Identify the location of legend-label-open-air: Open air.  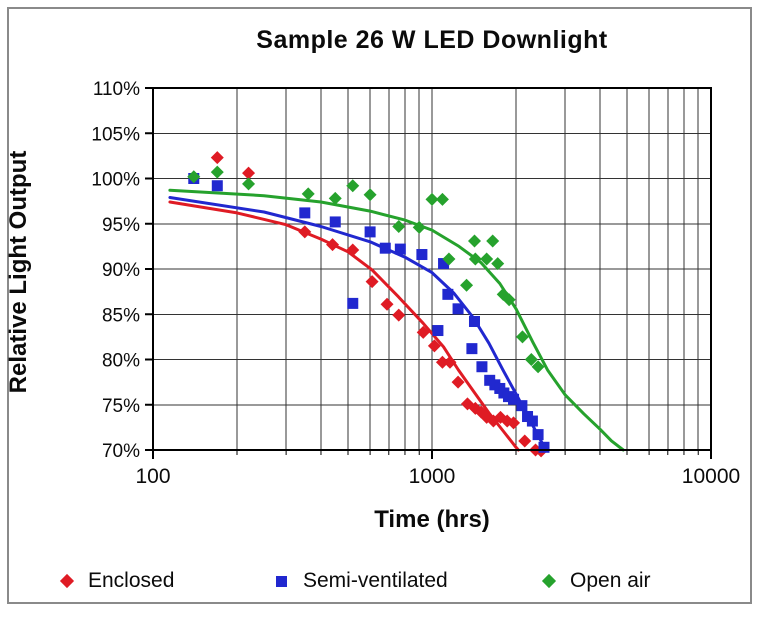
(610, 580).